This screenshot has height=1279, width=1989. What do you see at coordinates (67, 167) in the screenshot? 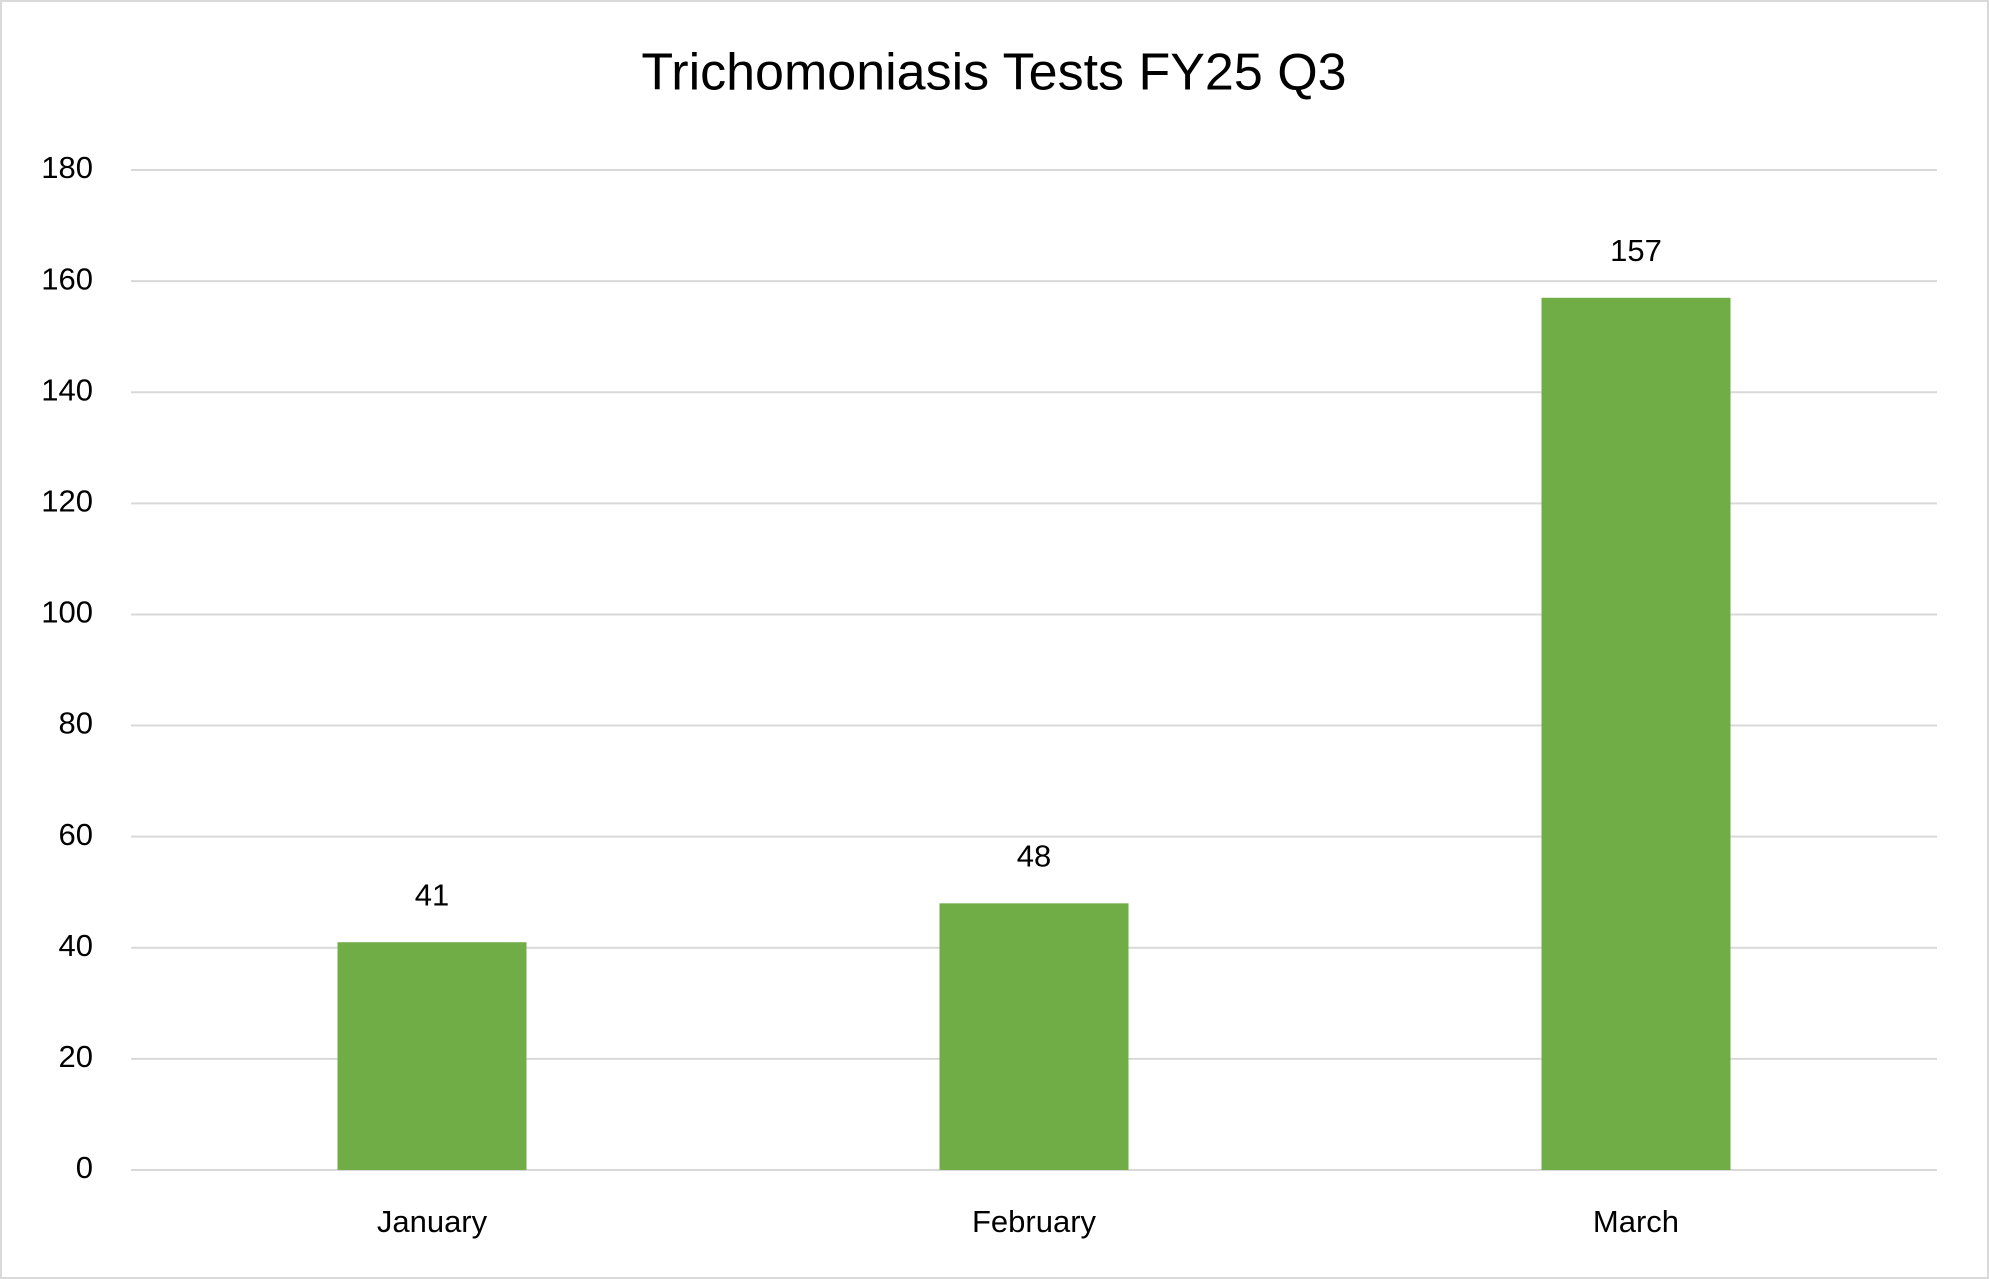
I see `y-tick-label: 180` at bounding box center [67, 167].